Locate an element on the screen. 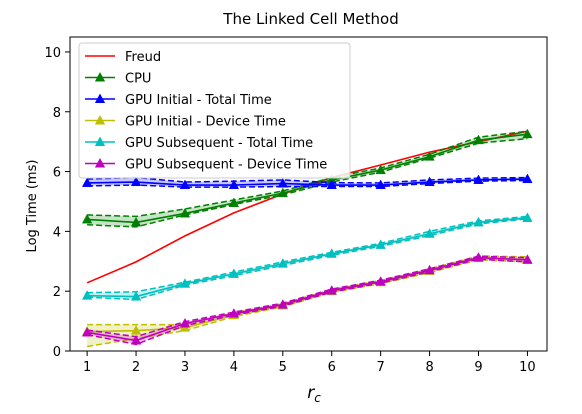 This screenshot has width=582, height=414. y-tick-label-8: 8 is located at coordinates (57, 113).